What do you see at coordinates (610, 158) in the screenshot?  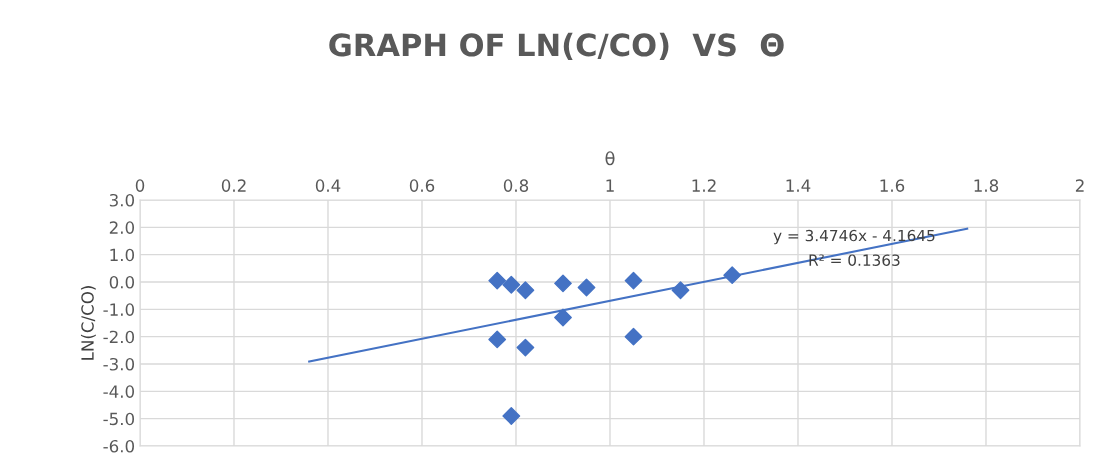 I see `x-axis-title: θ` at bounding box center [610, 158].